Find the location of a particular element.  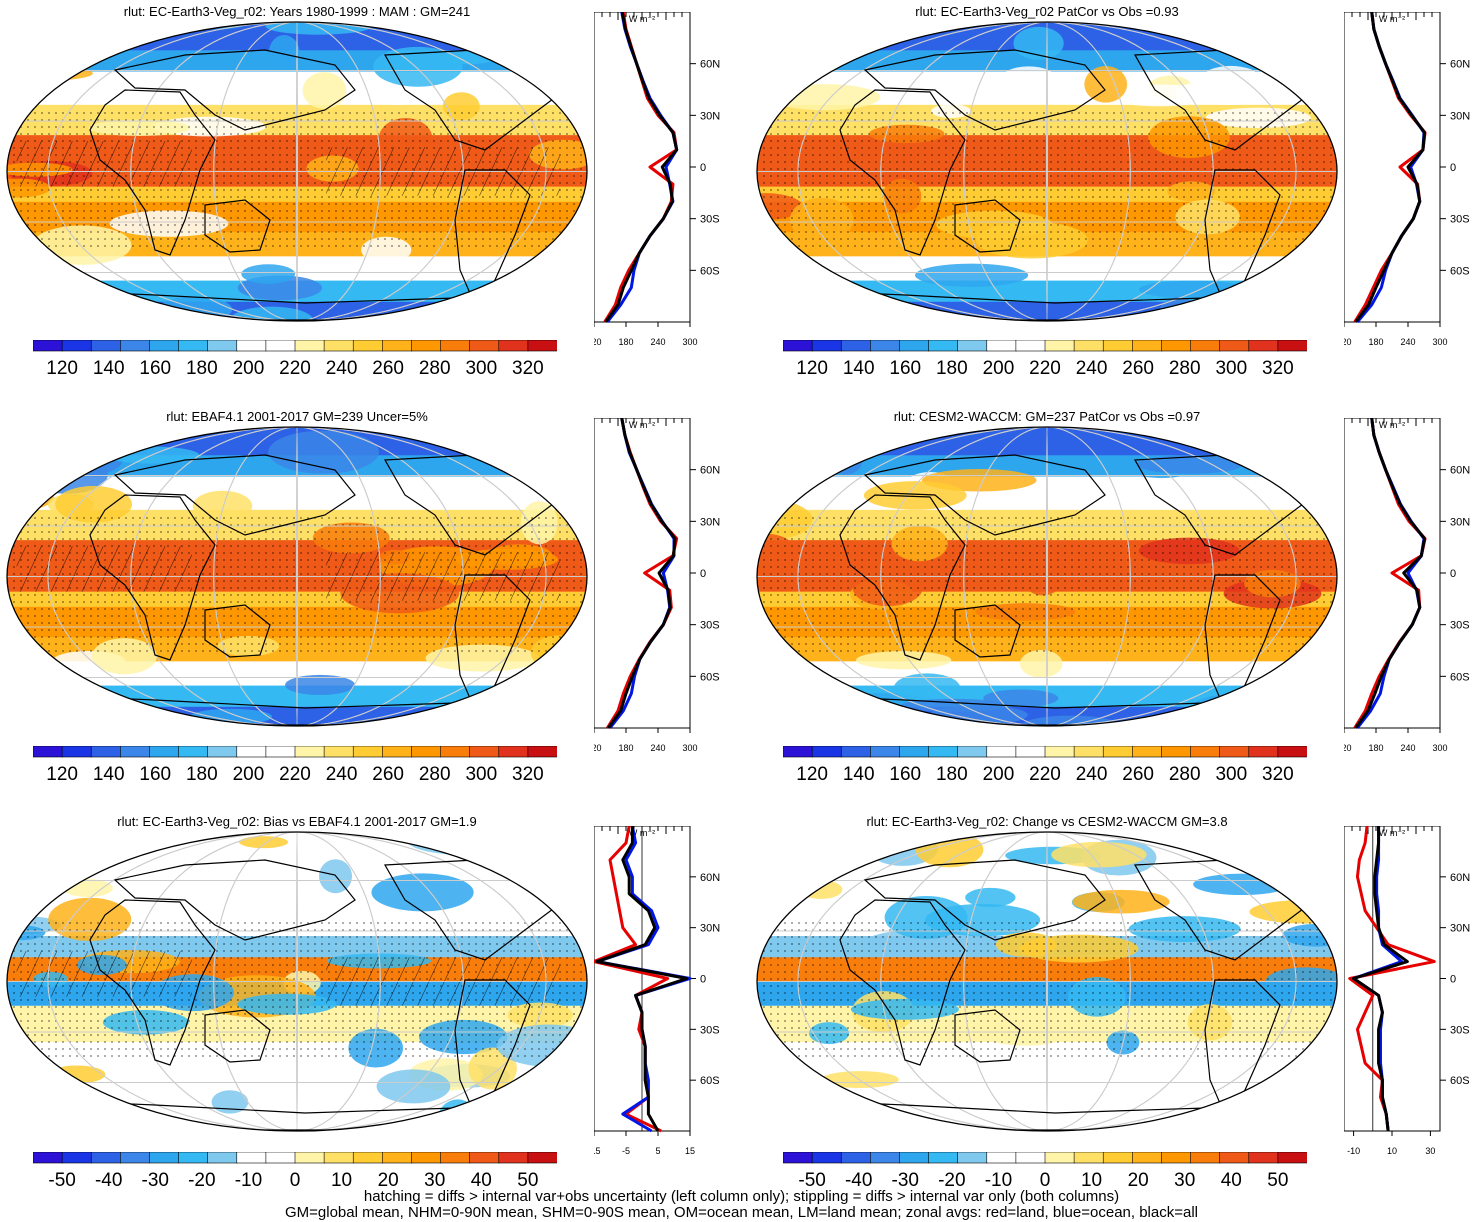

x-tick-label: 15 is located at coordinates (690, 1151).